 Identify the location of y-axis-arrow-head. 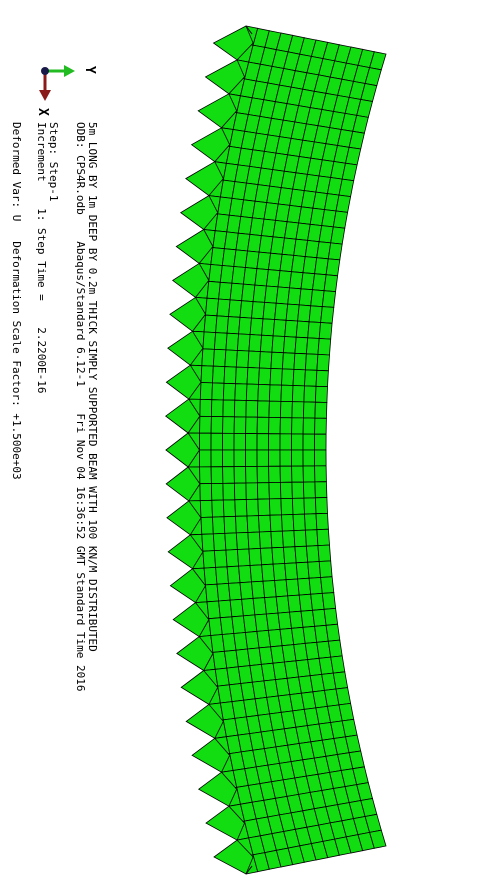
(69, 71).